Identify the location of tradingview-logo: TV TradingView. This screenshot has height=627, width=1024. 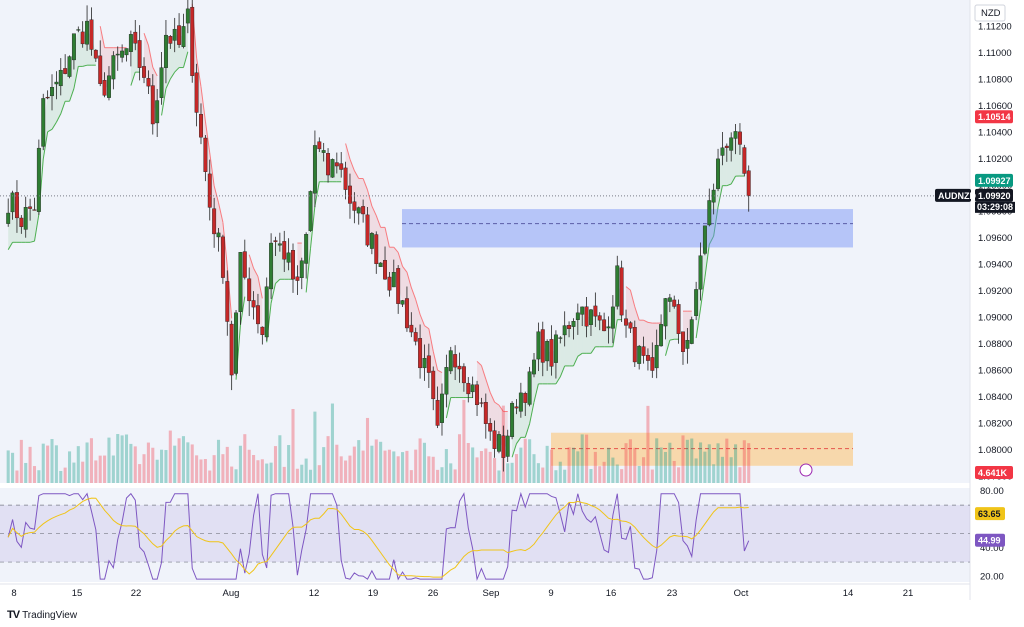
(42, 615).